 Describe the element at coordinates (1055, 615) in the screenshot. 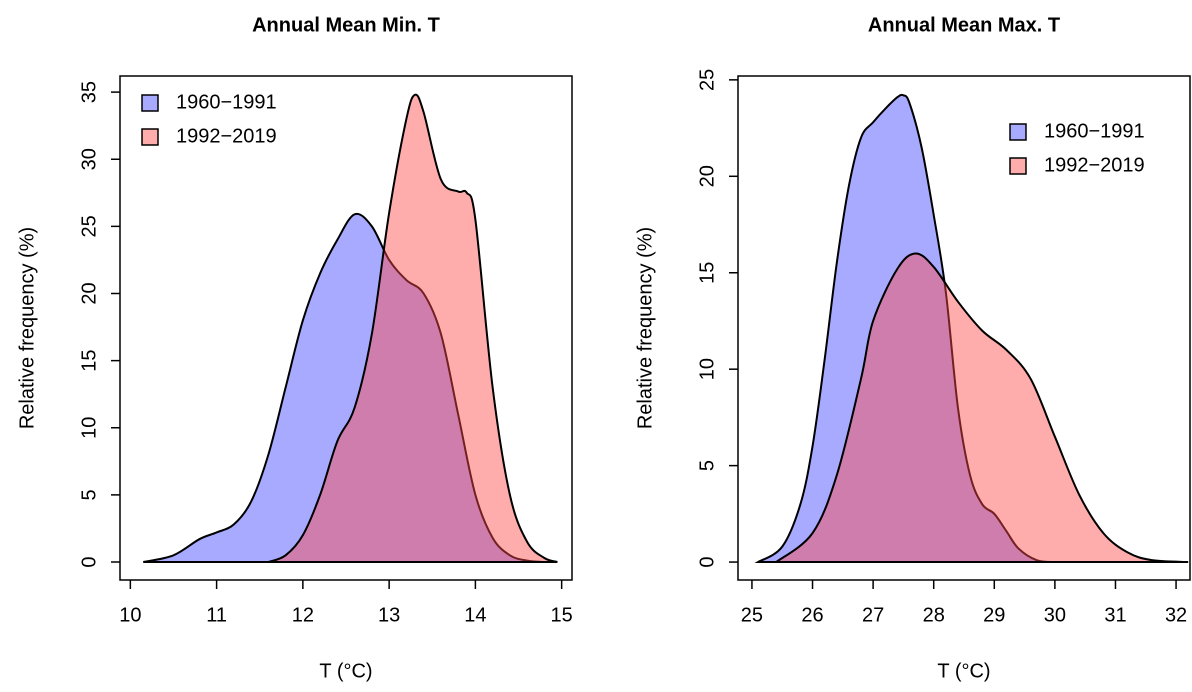

I see `x-tick-label: 30` at that location.